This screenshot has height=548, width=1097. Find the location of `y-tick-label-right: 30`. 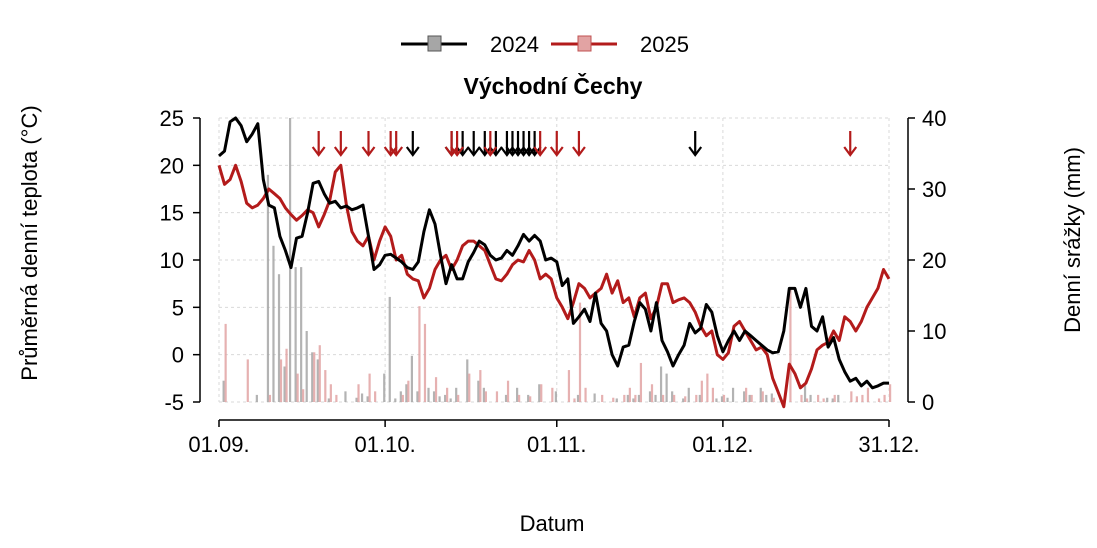

y-tick-label-right: 30 is located at coordinates (934, 189).